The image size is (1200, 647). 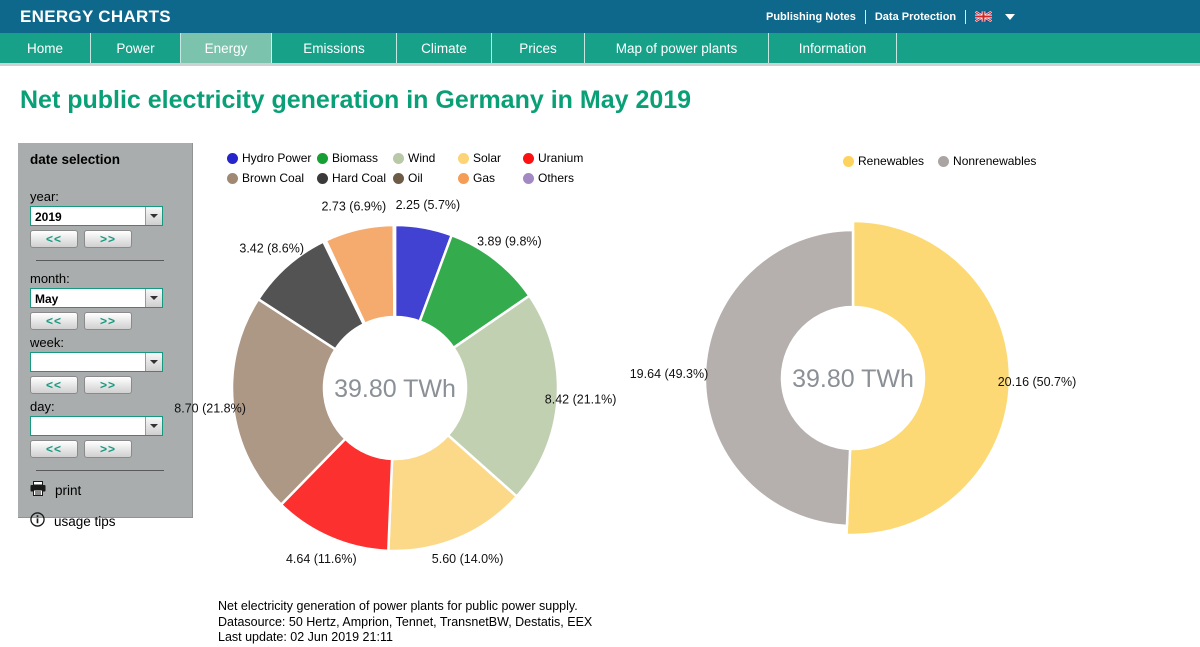 I want to click on oil-legend-swatch-icon, so click(x=398, y=178).